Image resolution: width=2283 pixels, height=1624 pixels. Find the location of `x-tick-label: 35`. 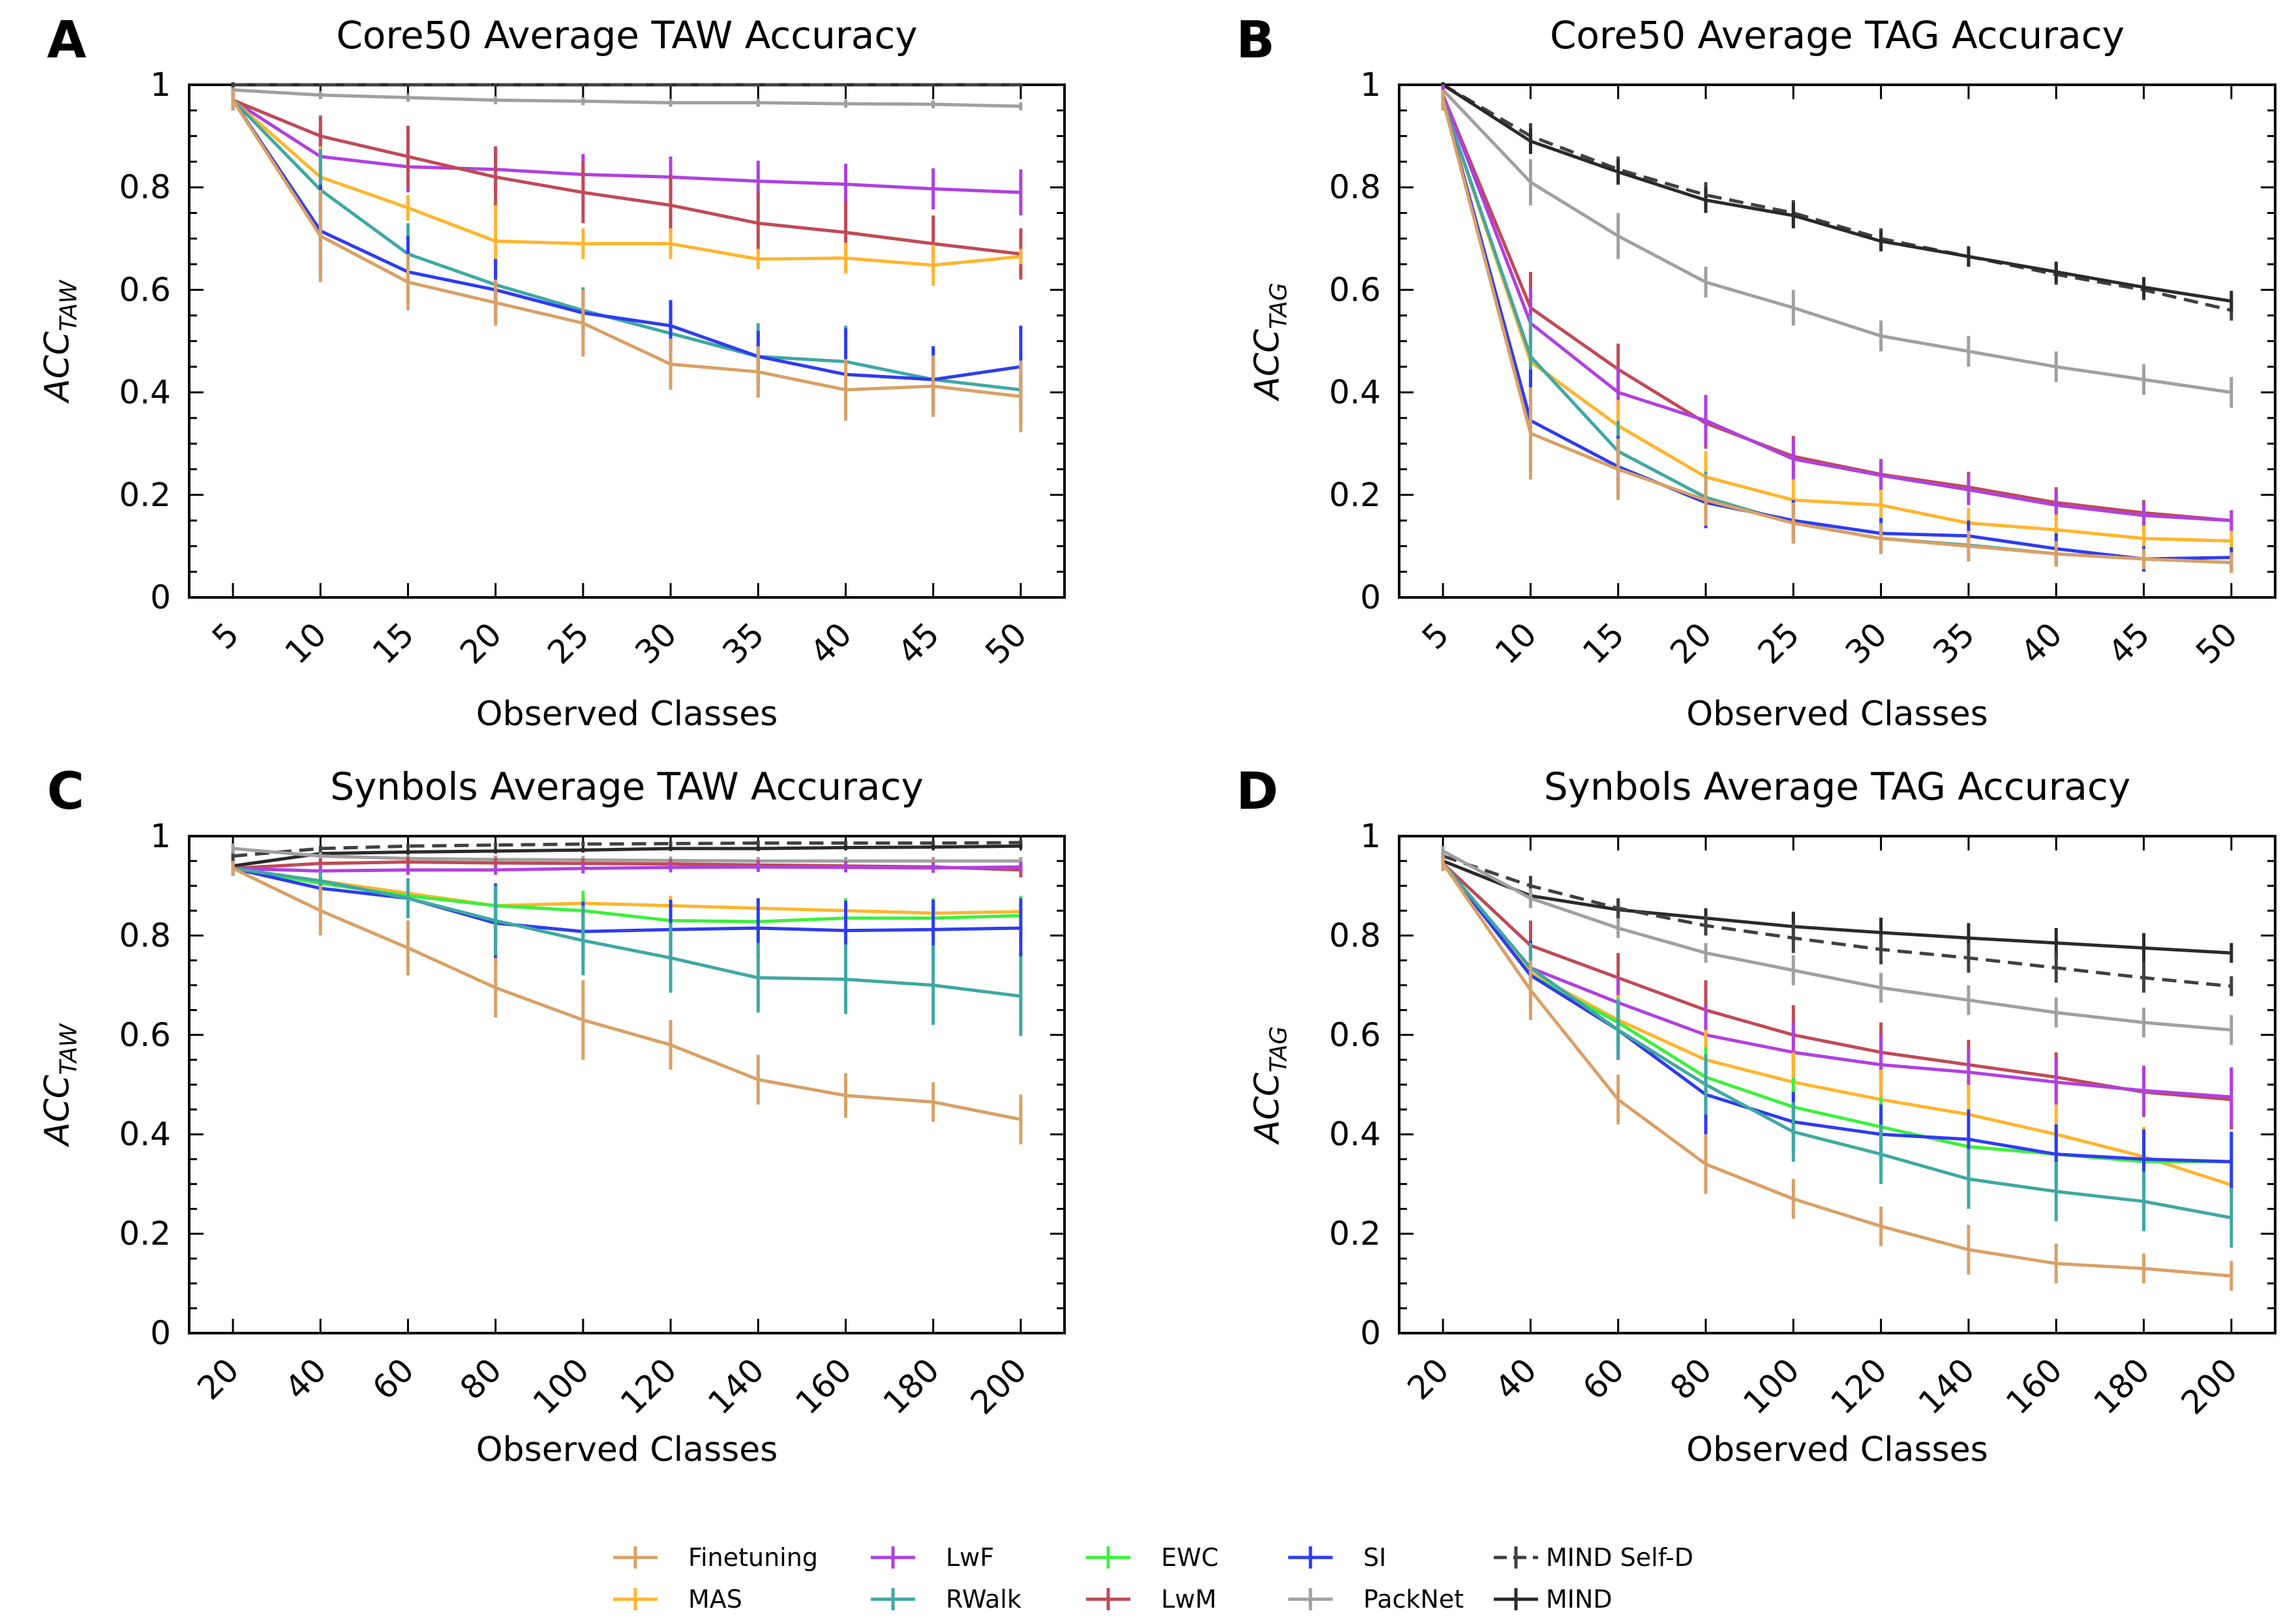

x-tick-label: 35 is located at coordinates (744, 643).